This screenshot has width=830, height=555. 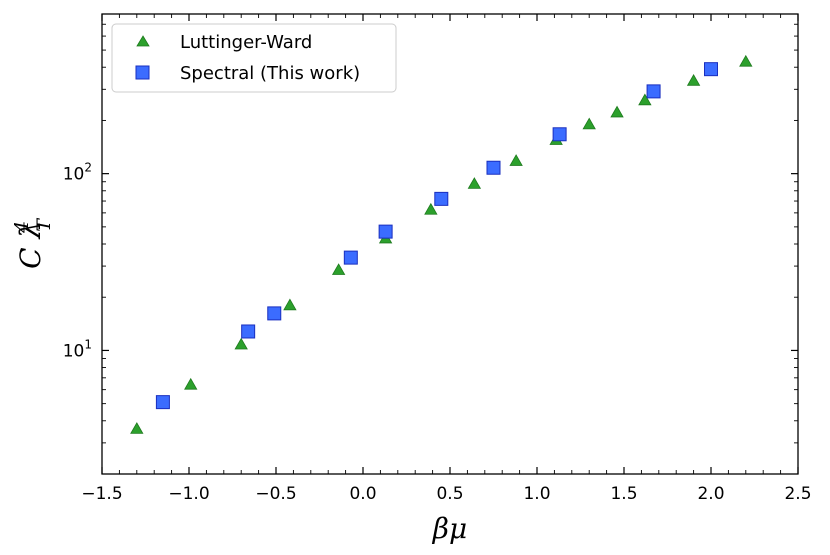 I want to click on x-tick-label: 2.0, so click(x=710, y=494).